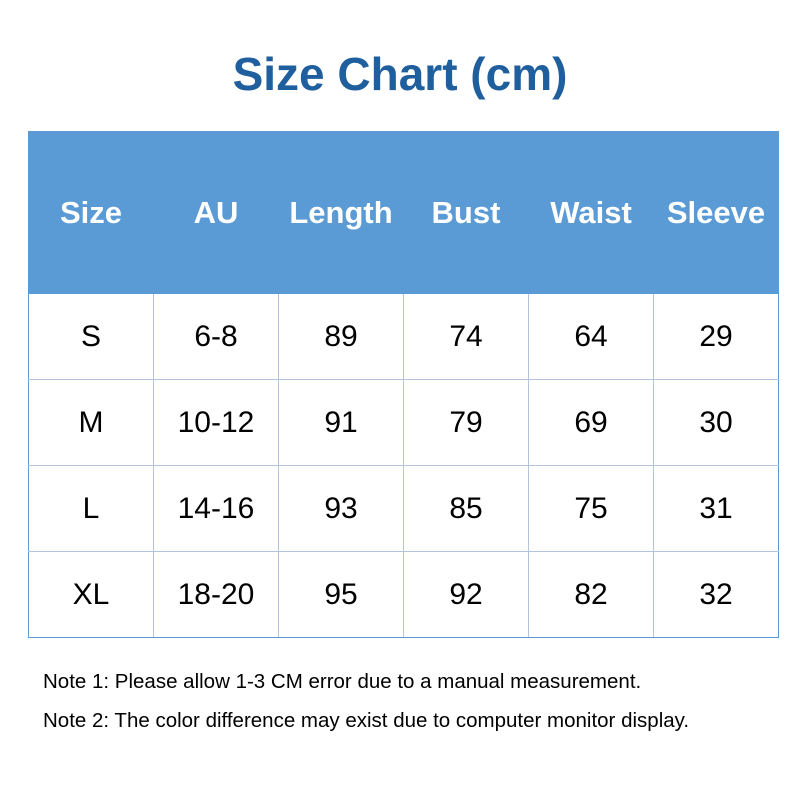 This screenshot has height=800, width=800. Describe the element at coordinates (466, 336) in the screenshot. I see `cell-bust: 74` at that location.